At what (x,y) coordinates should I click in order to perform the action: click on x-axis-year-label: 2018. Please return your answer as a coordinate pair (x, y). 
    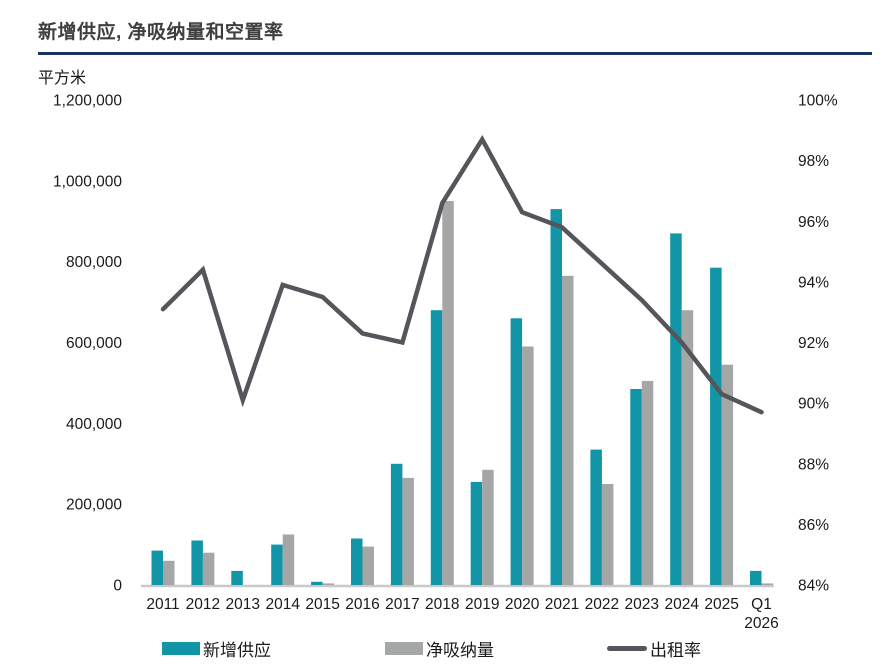
    Looking at the image, I should click on (442, 604).